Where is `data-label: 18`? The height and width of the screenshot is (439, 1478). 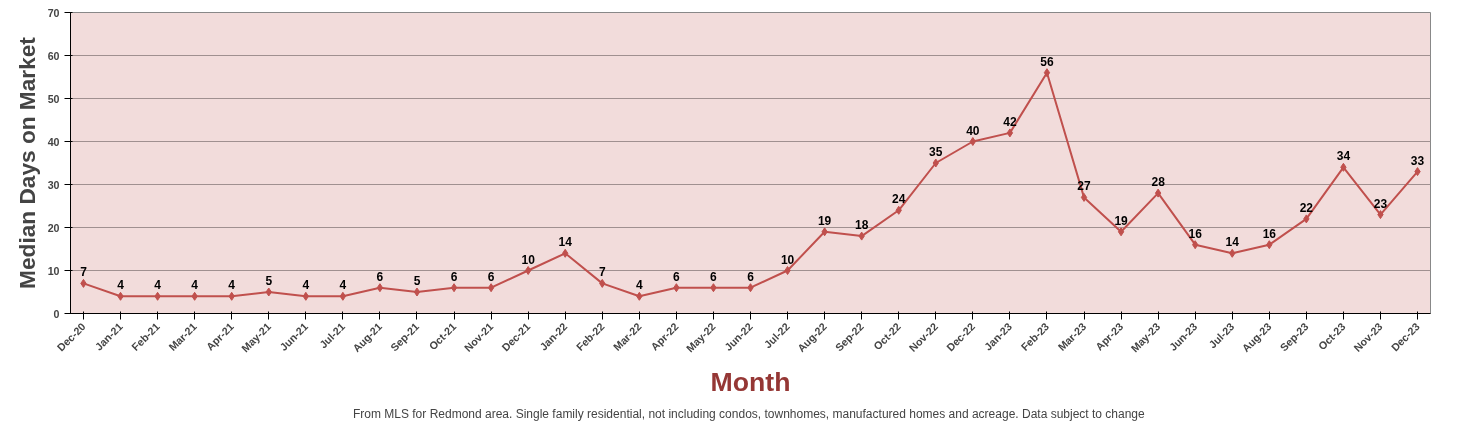
data-label: 18 is located at coordinates (862, 225).